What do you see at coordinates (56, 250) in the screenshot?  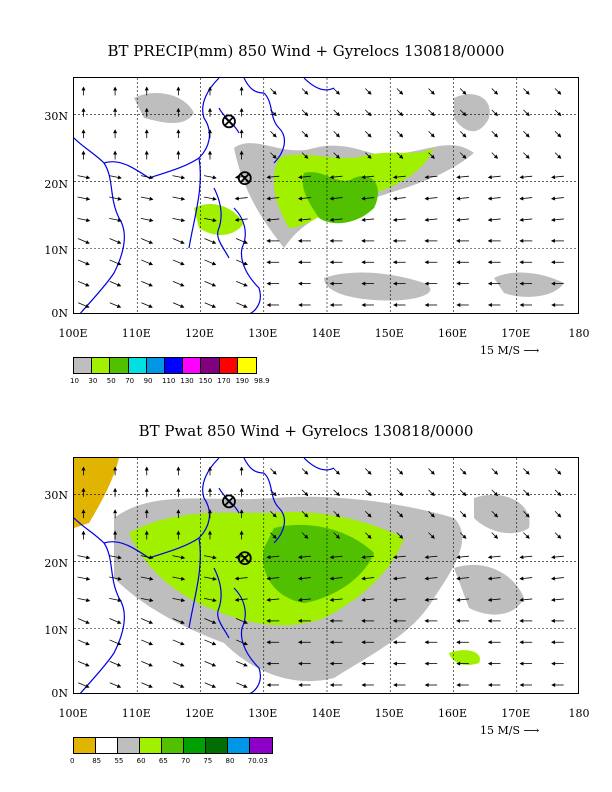 I see `y-label-10n: 10N` at bounding box center [56, 250].